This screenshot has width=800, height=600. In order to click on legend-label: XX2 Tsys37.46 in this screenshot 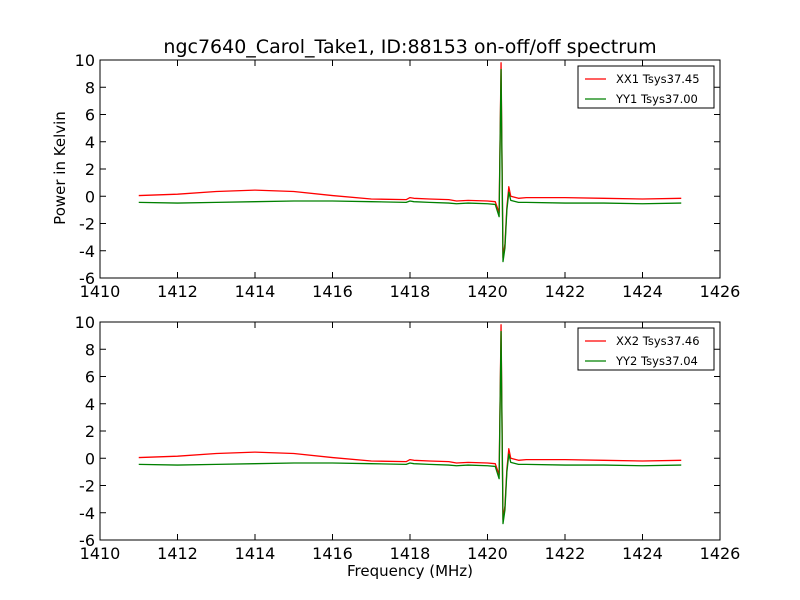, I will do `click(658, 341)`.